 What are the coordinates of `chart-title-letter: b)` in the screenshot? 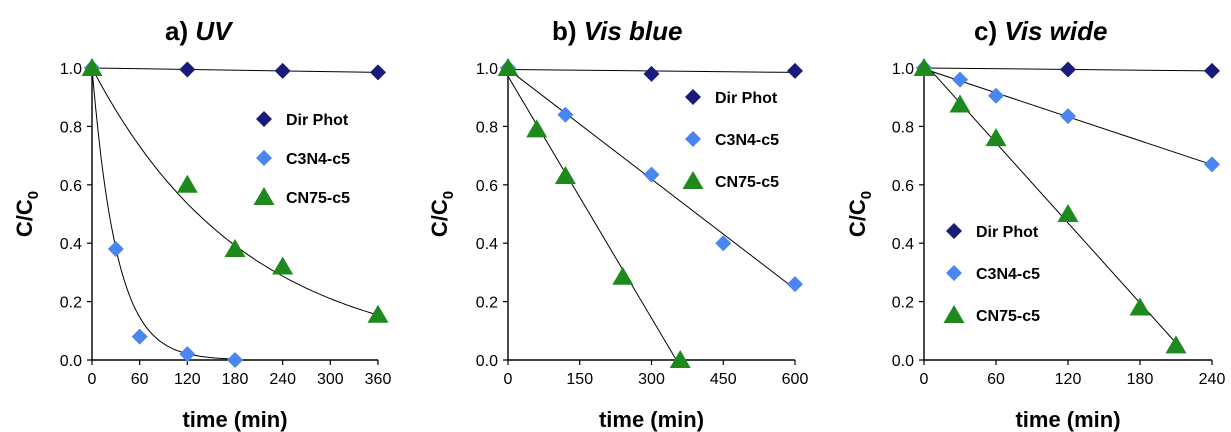 It's located at (568, 31).